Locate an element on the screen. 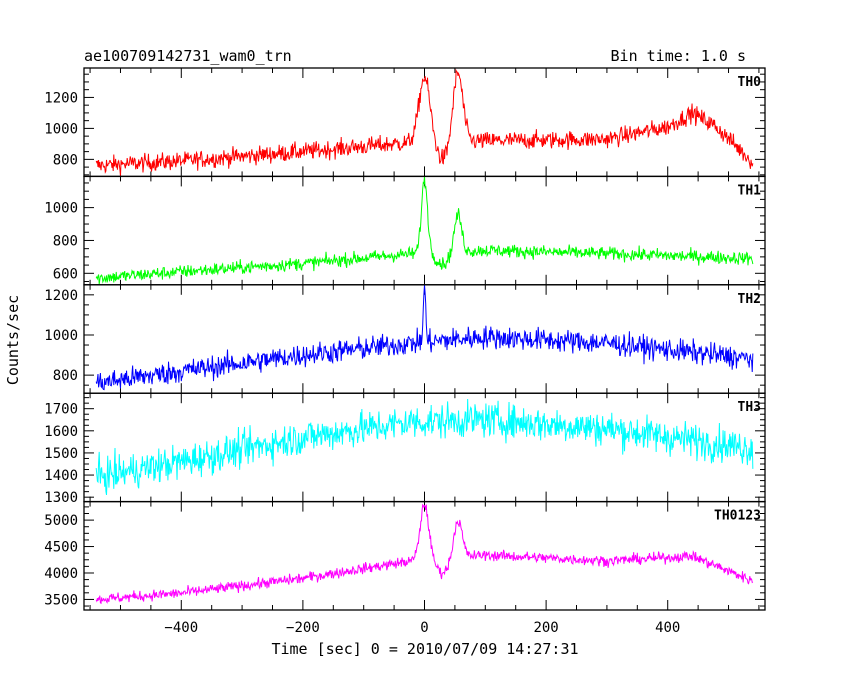 The width and height of the screenshot is (850, 680). y-tick-label: 4000 is located at coordinates (61, 574).